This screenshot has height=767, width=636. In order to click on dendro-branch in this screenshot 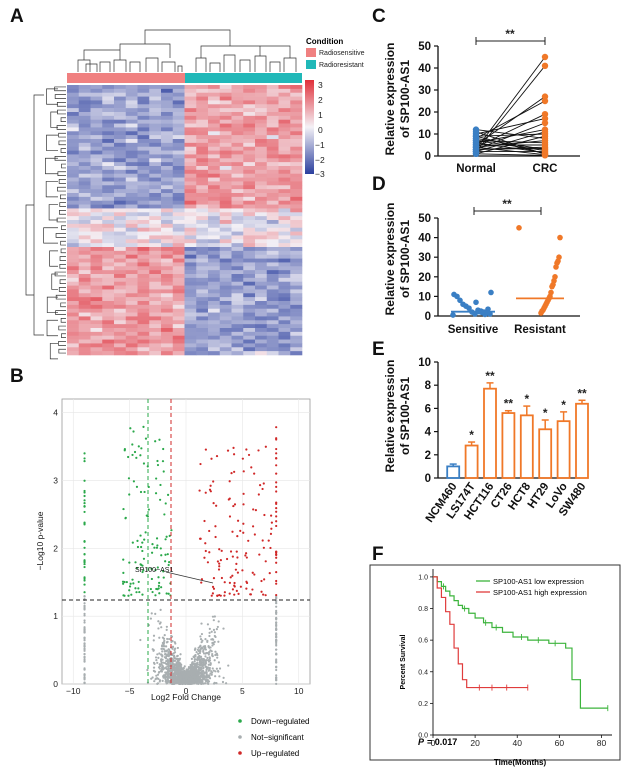, I will do `click(245, 65)`.